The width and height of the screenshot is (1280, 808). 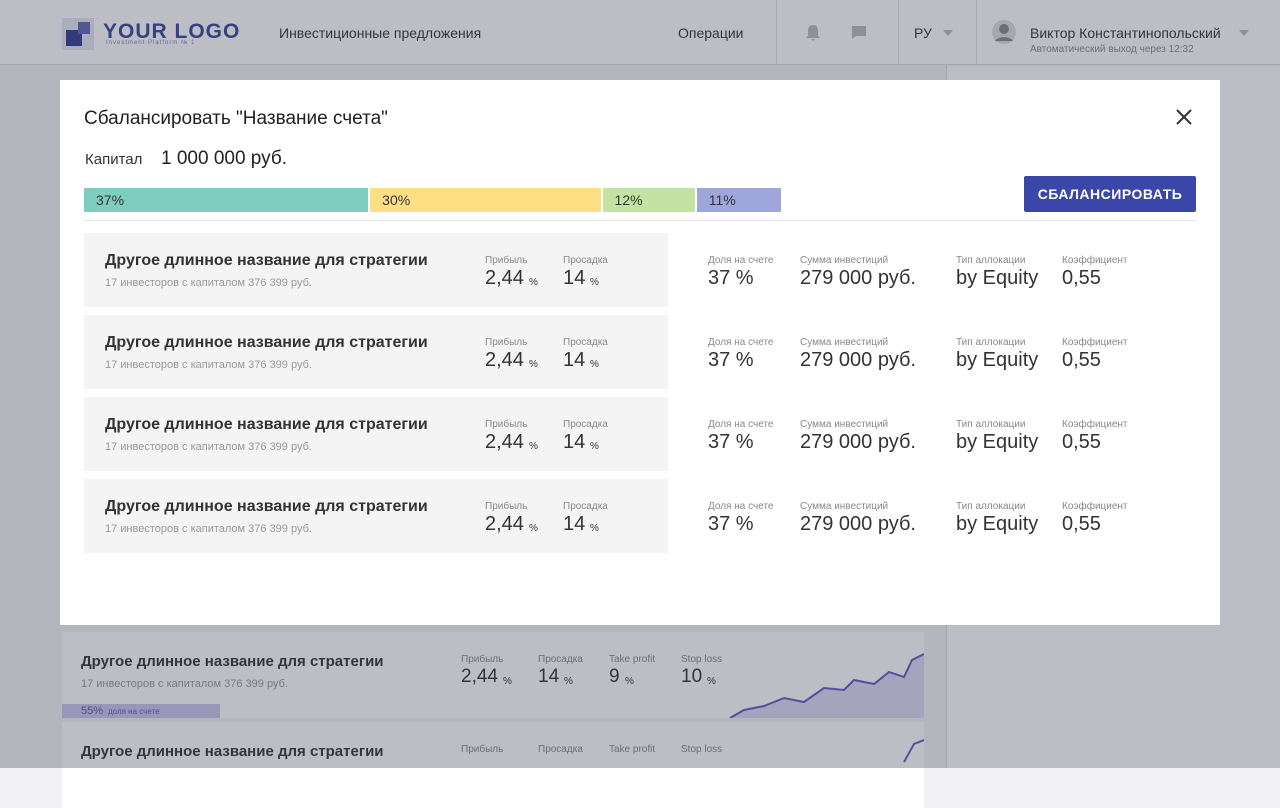 What do you see at coordinates (1125, 33) in the screenshot?
I see `user-name: Виктор Константинопольский` at bounding box center [1125, 33].